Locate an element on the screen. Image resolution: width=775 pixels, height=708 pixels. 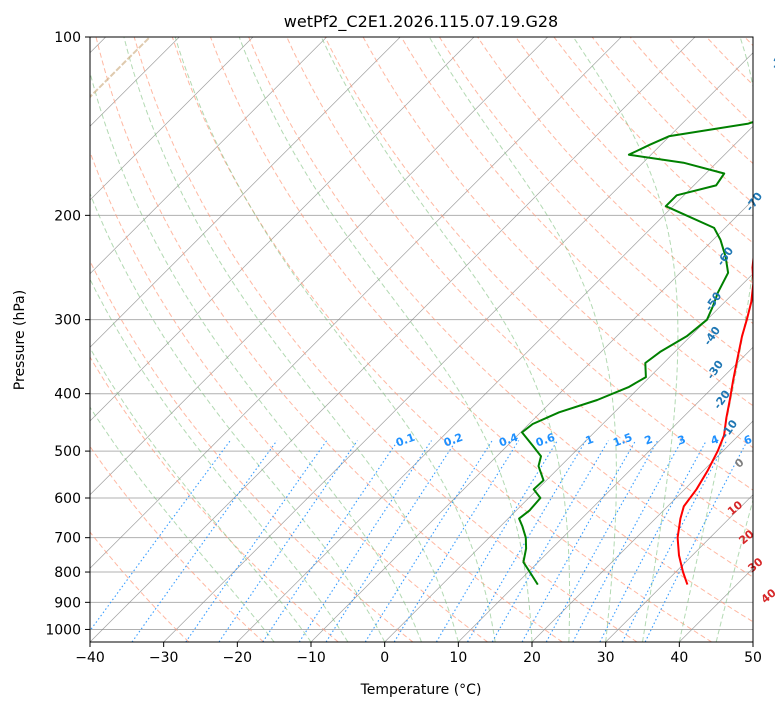
moist-adiabat-label: 0 is located at coordinates (739, 463).